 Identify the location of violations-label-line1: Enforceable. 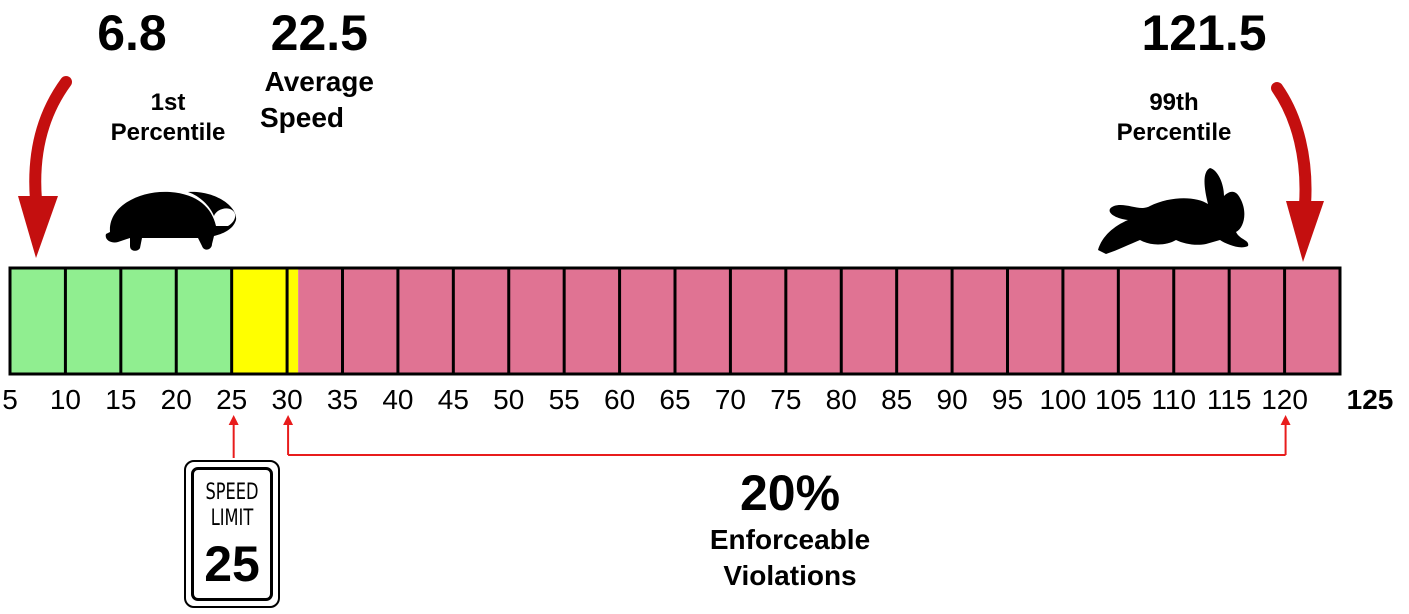
(790, 539).